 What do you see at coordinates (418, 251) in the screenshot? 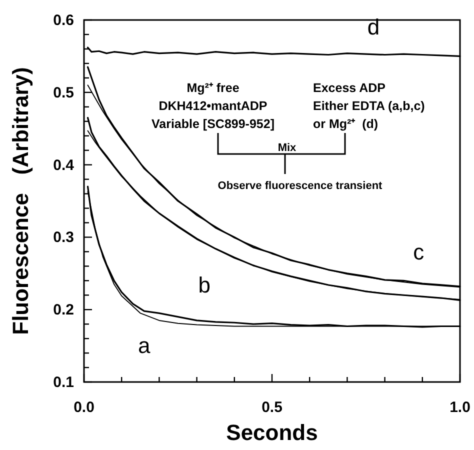
I see `series-label: c` at bounding box center [418, 251].